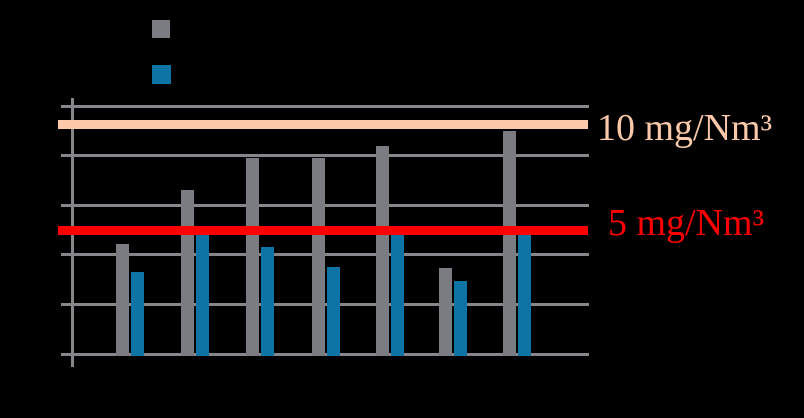 The width and height of the screenshot is (804, 418). What do you see at coordinates (161, 74) in the screenshot?
I see `legend-swatch-blue` at bounding box center [161, 74].